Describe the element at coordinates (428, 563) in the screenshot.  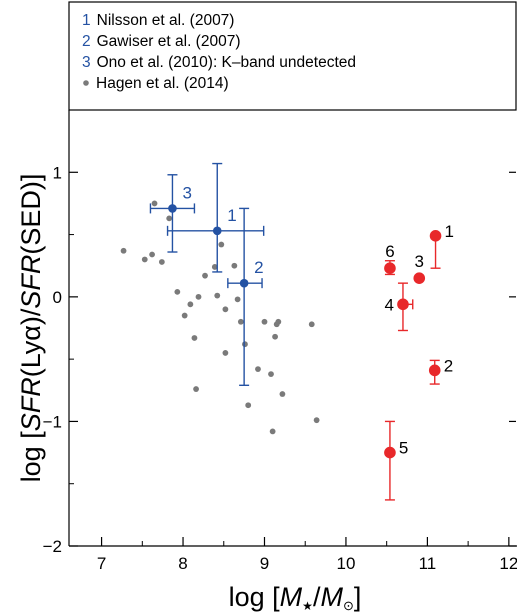
I see `x-tick-label: 11` at that location.